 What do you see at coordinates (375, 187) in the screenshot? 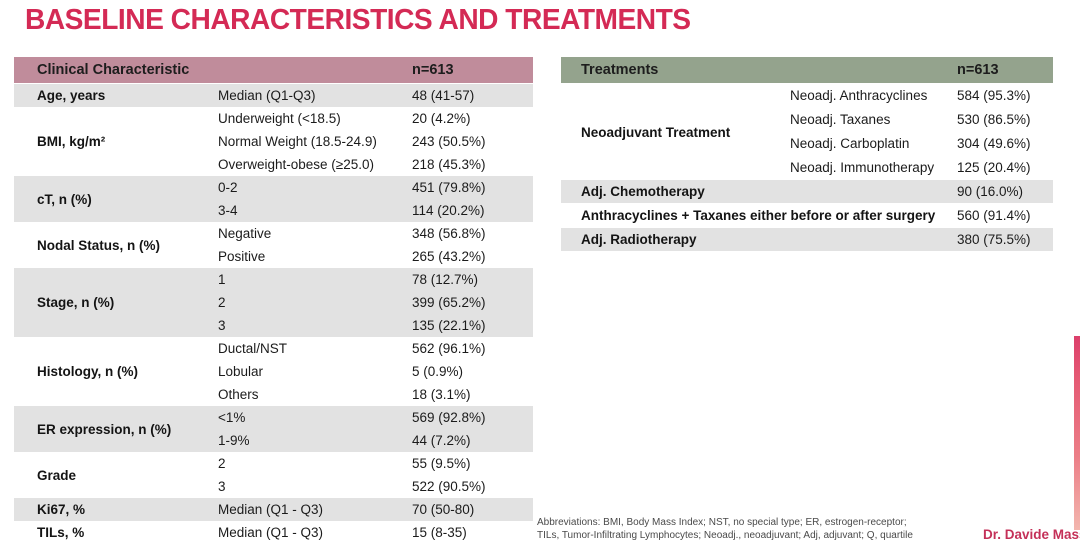
I see `table-row: 0-2 451 (79.8%)` at bounding box center [375, 187].